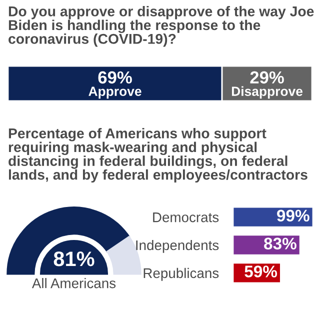 This screenshot has width=322, height=325. Describe the element at coordinates (181, 274) in the screenshot. I see `y-tick-label: Republicans` at that location.